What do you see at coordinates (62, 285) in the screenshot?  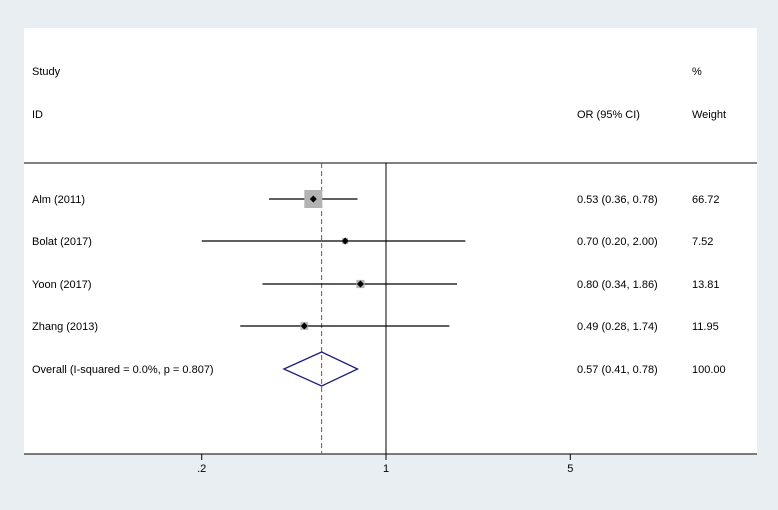 I see `study-label-yoon: Yoon (2017)` at bounding box center [62, 285].